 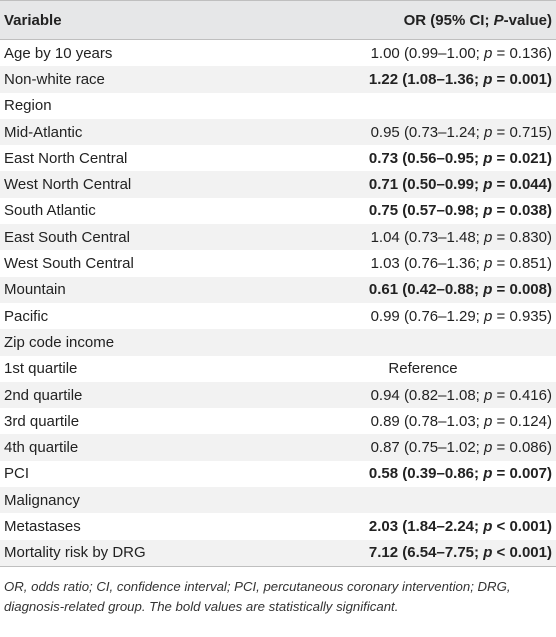 I want to click on row-label: East North Central, so click(x=66, y=158).